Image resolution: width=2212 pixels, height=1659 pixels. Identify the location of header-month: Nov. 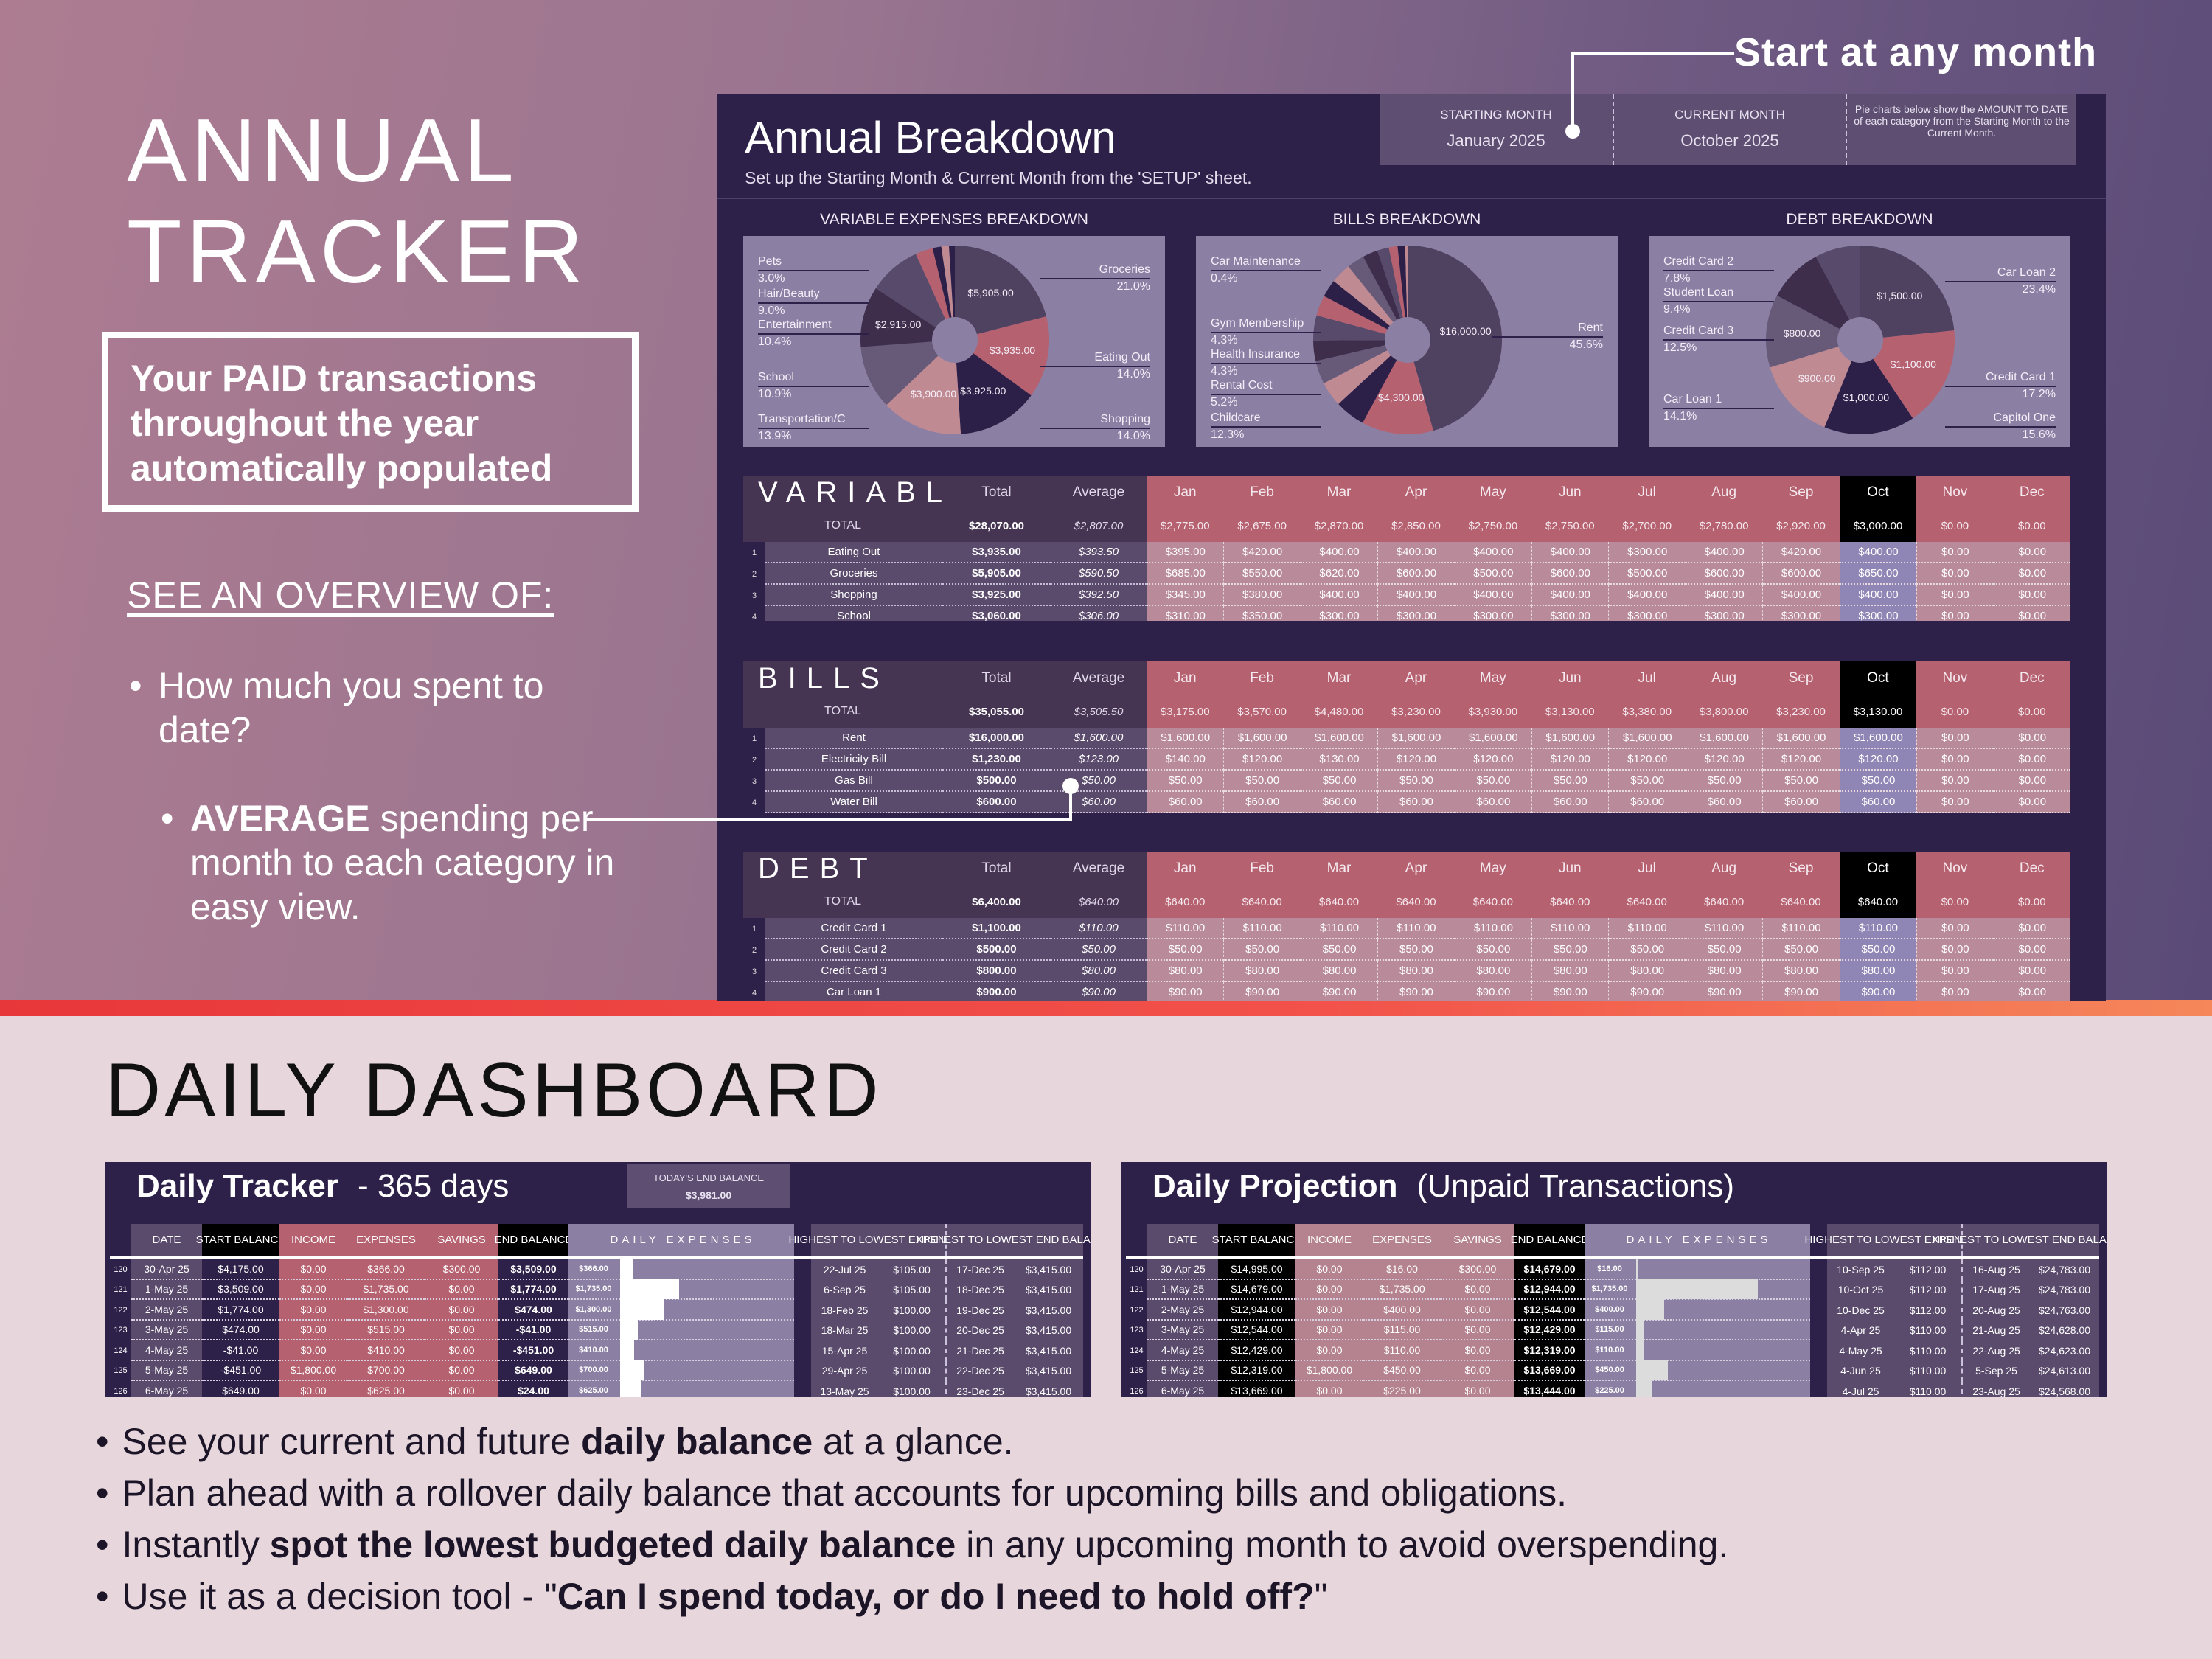
(1955, 869).